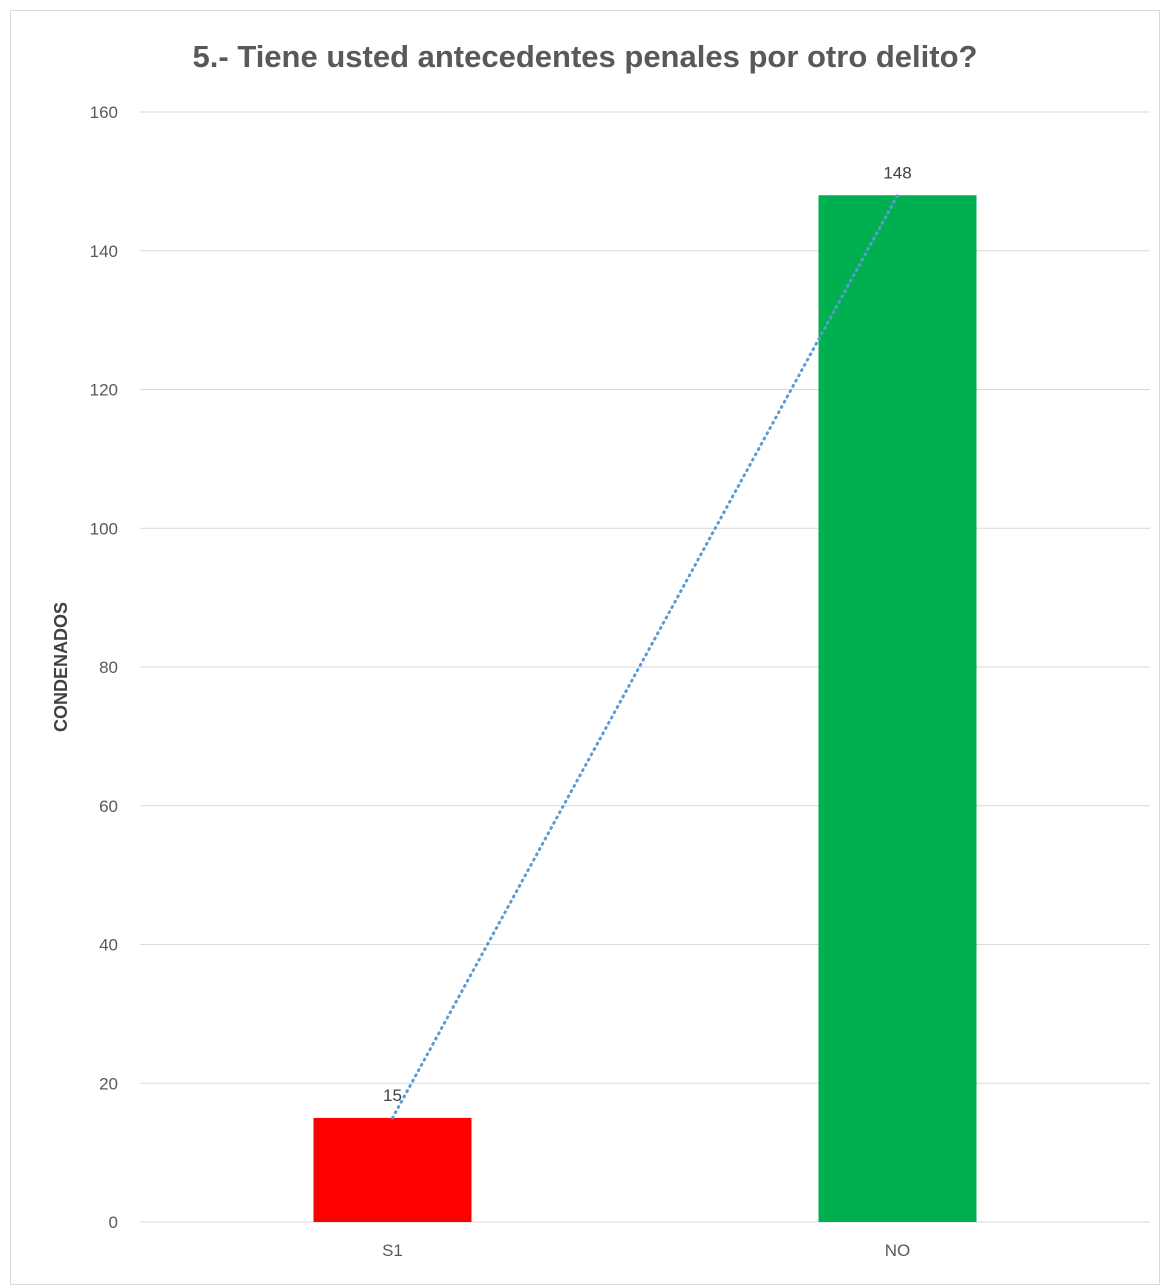  I want to click on y-tick-label: 80, so click(108, 667).